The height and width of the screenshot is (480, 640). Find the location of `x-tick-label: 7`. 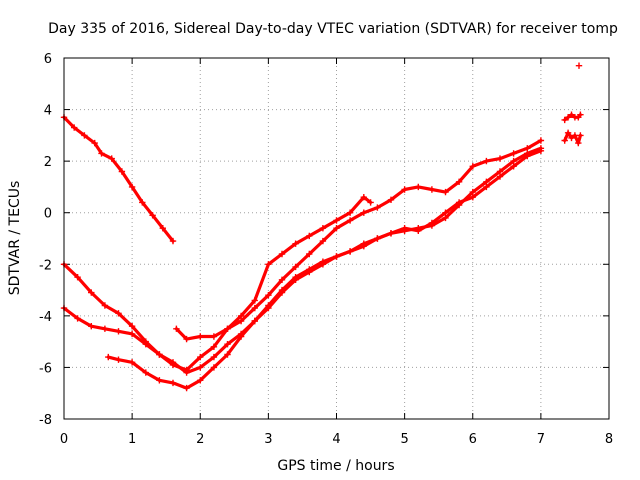

x-tick-label: 7 is located at coordinates (541, 439).